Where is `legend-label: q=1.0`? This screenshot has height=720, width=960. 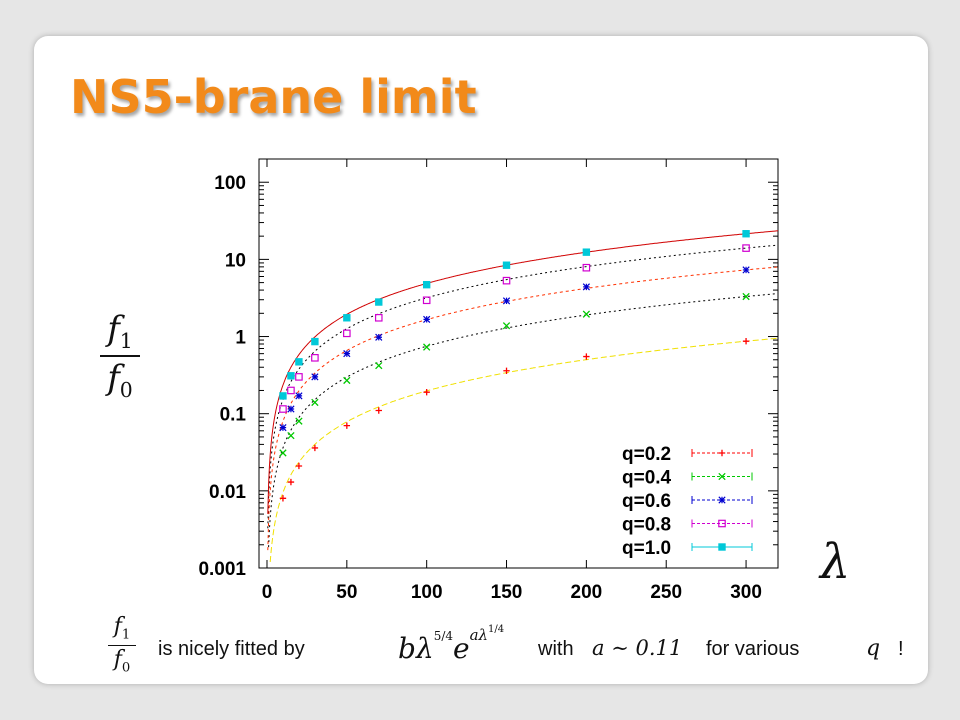
legend-label: q=1.0 is located at coordinates (646, 548).